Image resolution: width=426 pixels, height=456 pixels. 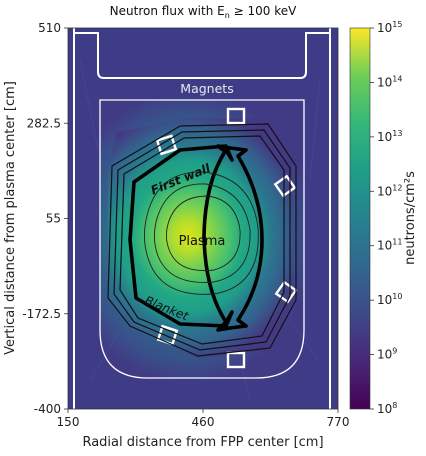 I want to click on port-box-upper-right, so click(x=285, y=186).